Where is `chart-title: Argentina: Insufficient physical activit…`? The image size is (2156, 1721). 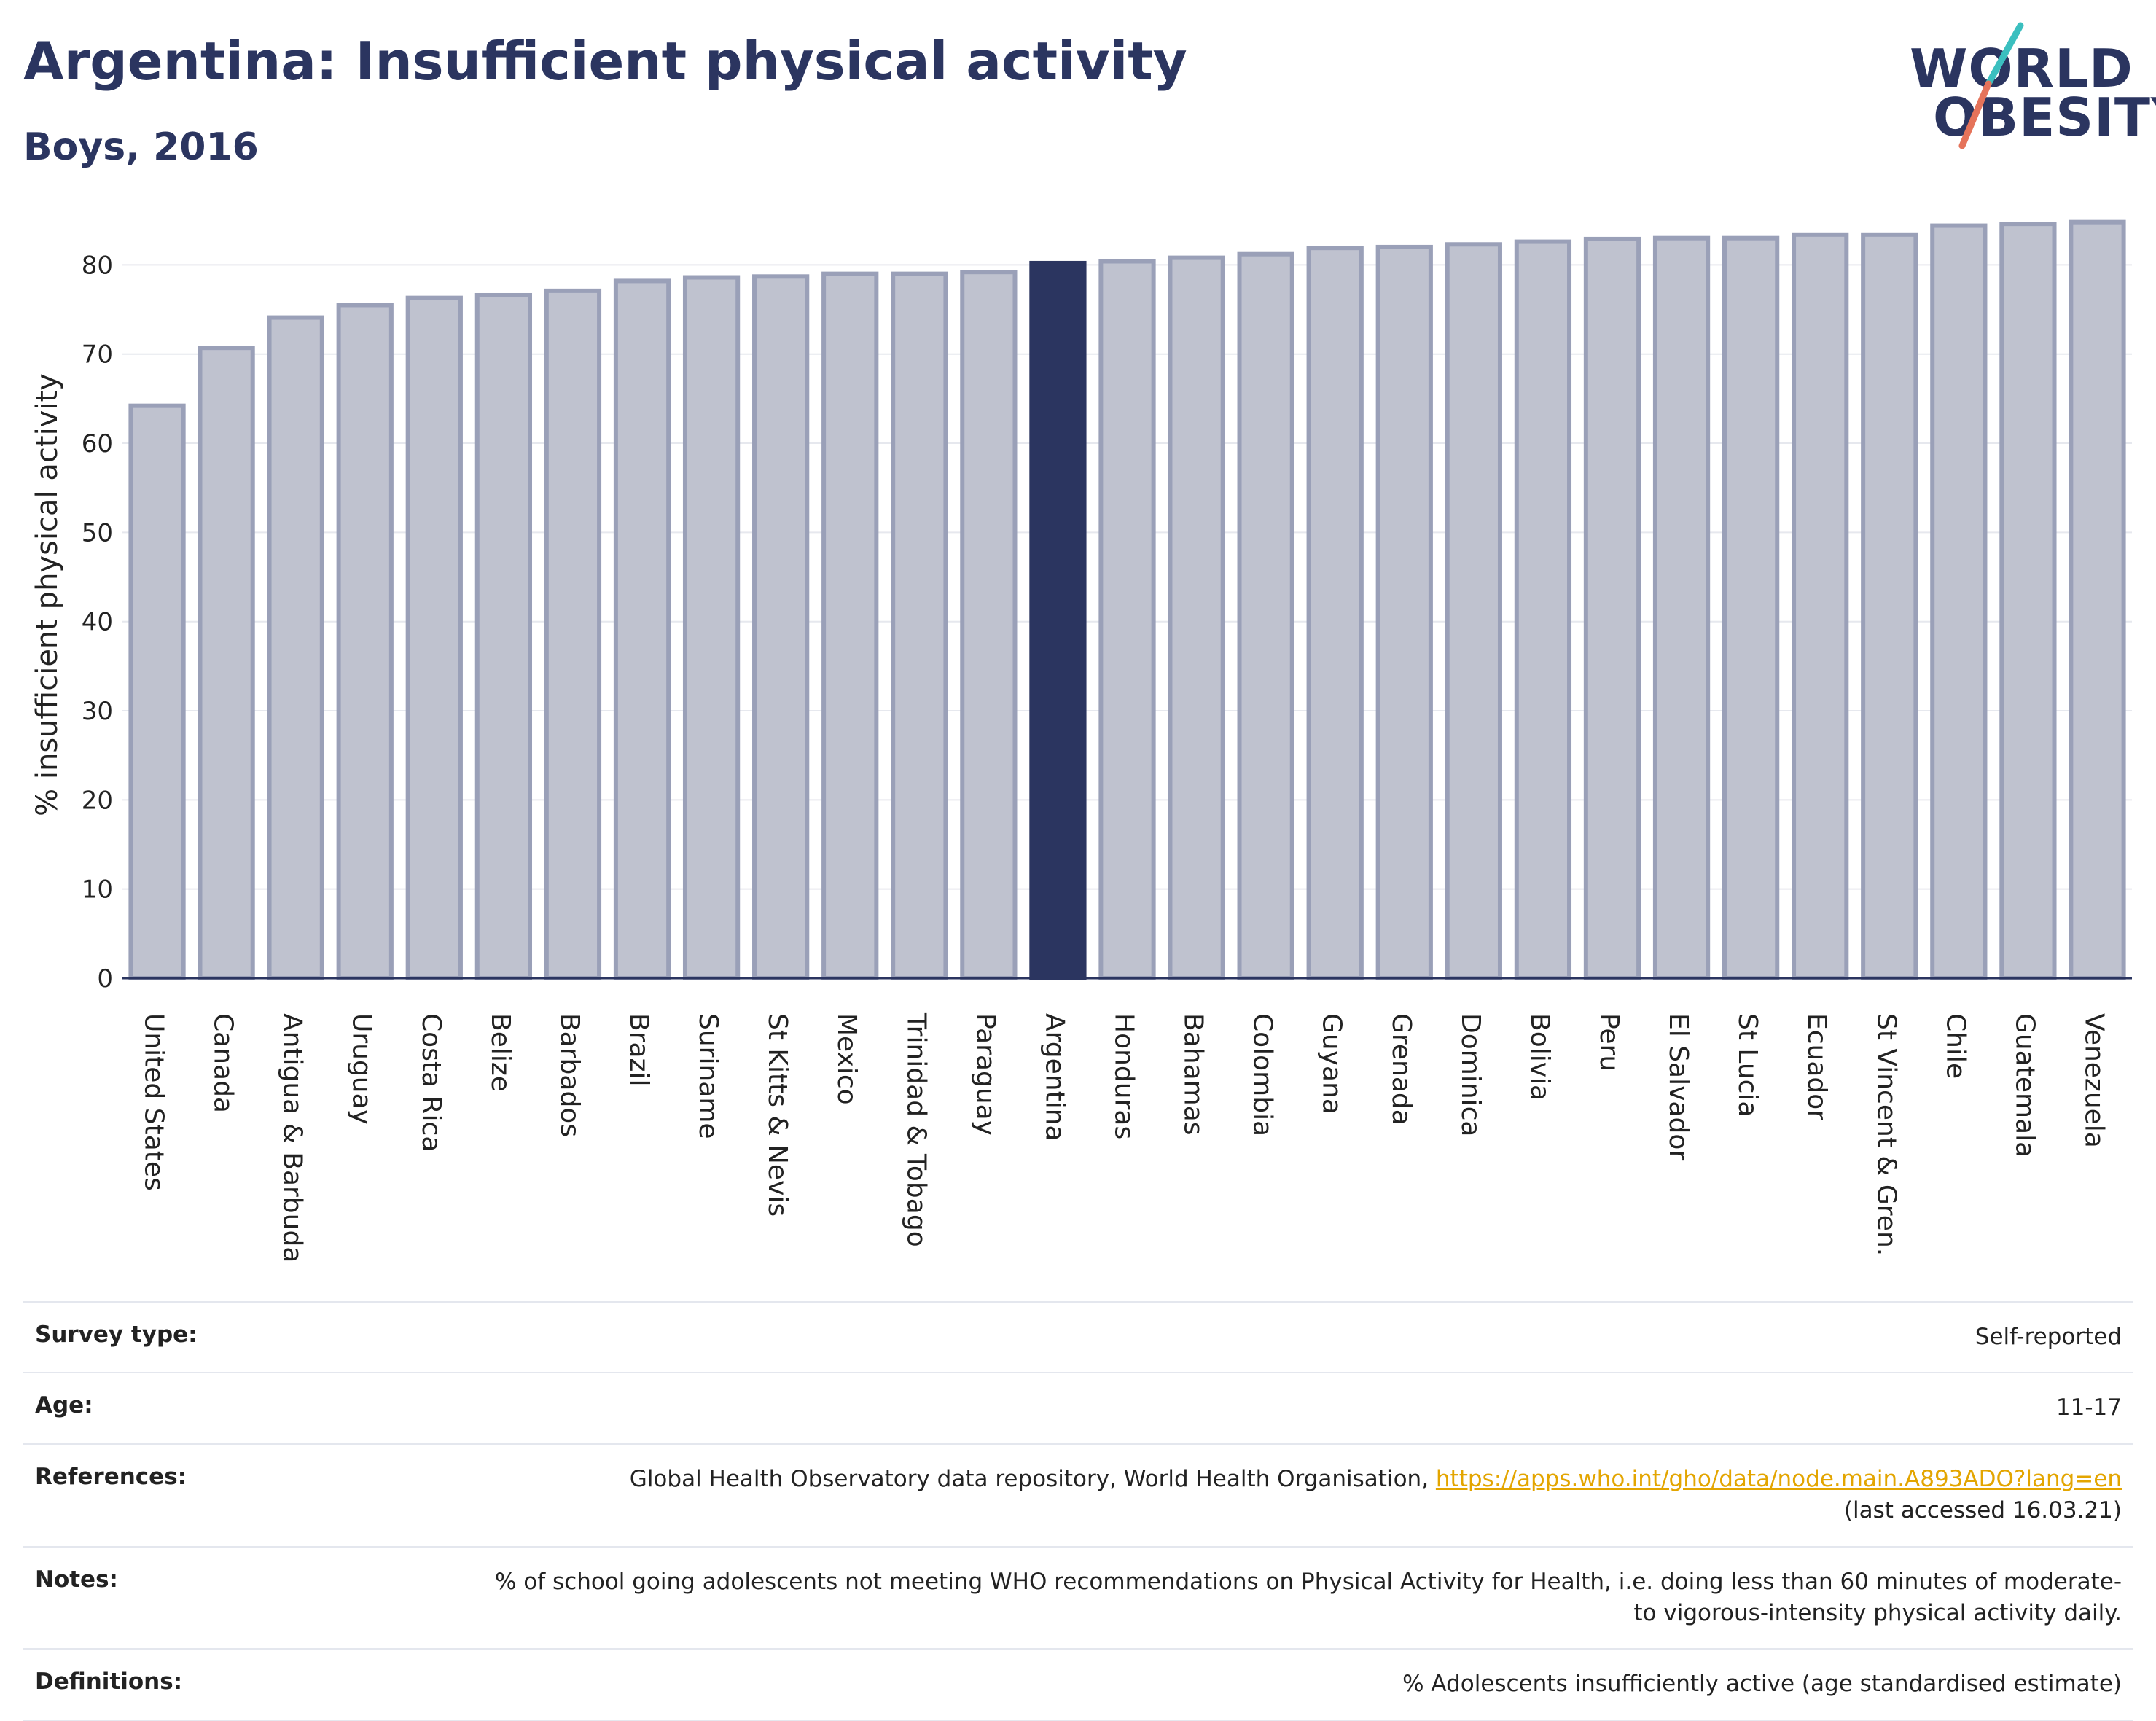
chart-title: Argentina: Insufficient physical activit… is located at coordinates (605, 62).